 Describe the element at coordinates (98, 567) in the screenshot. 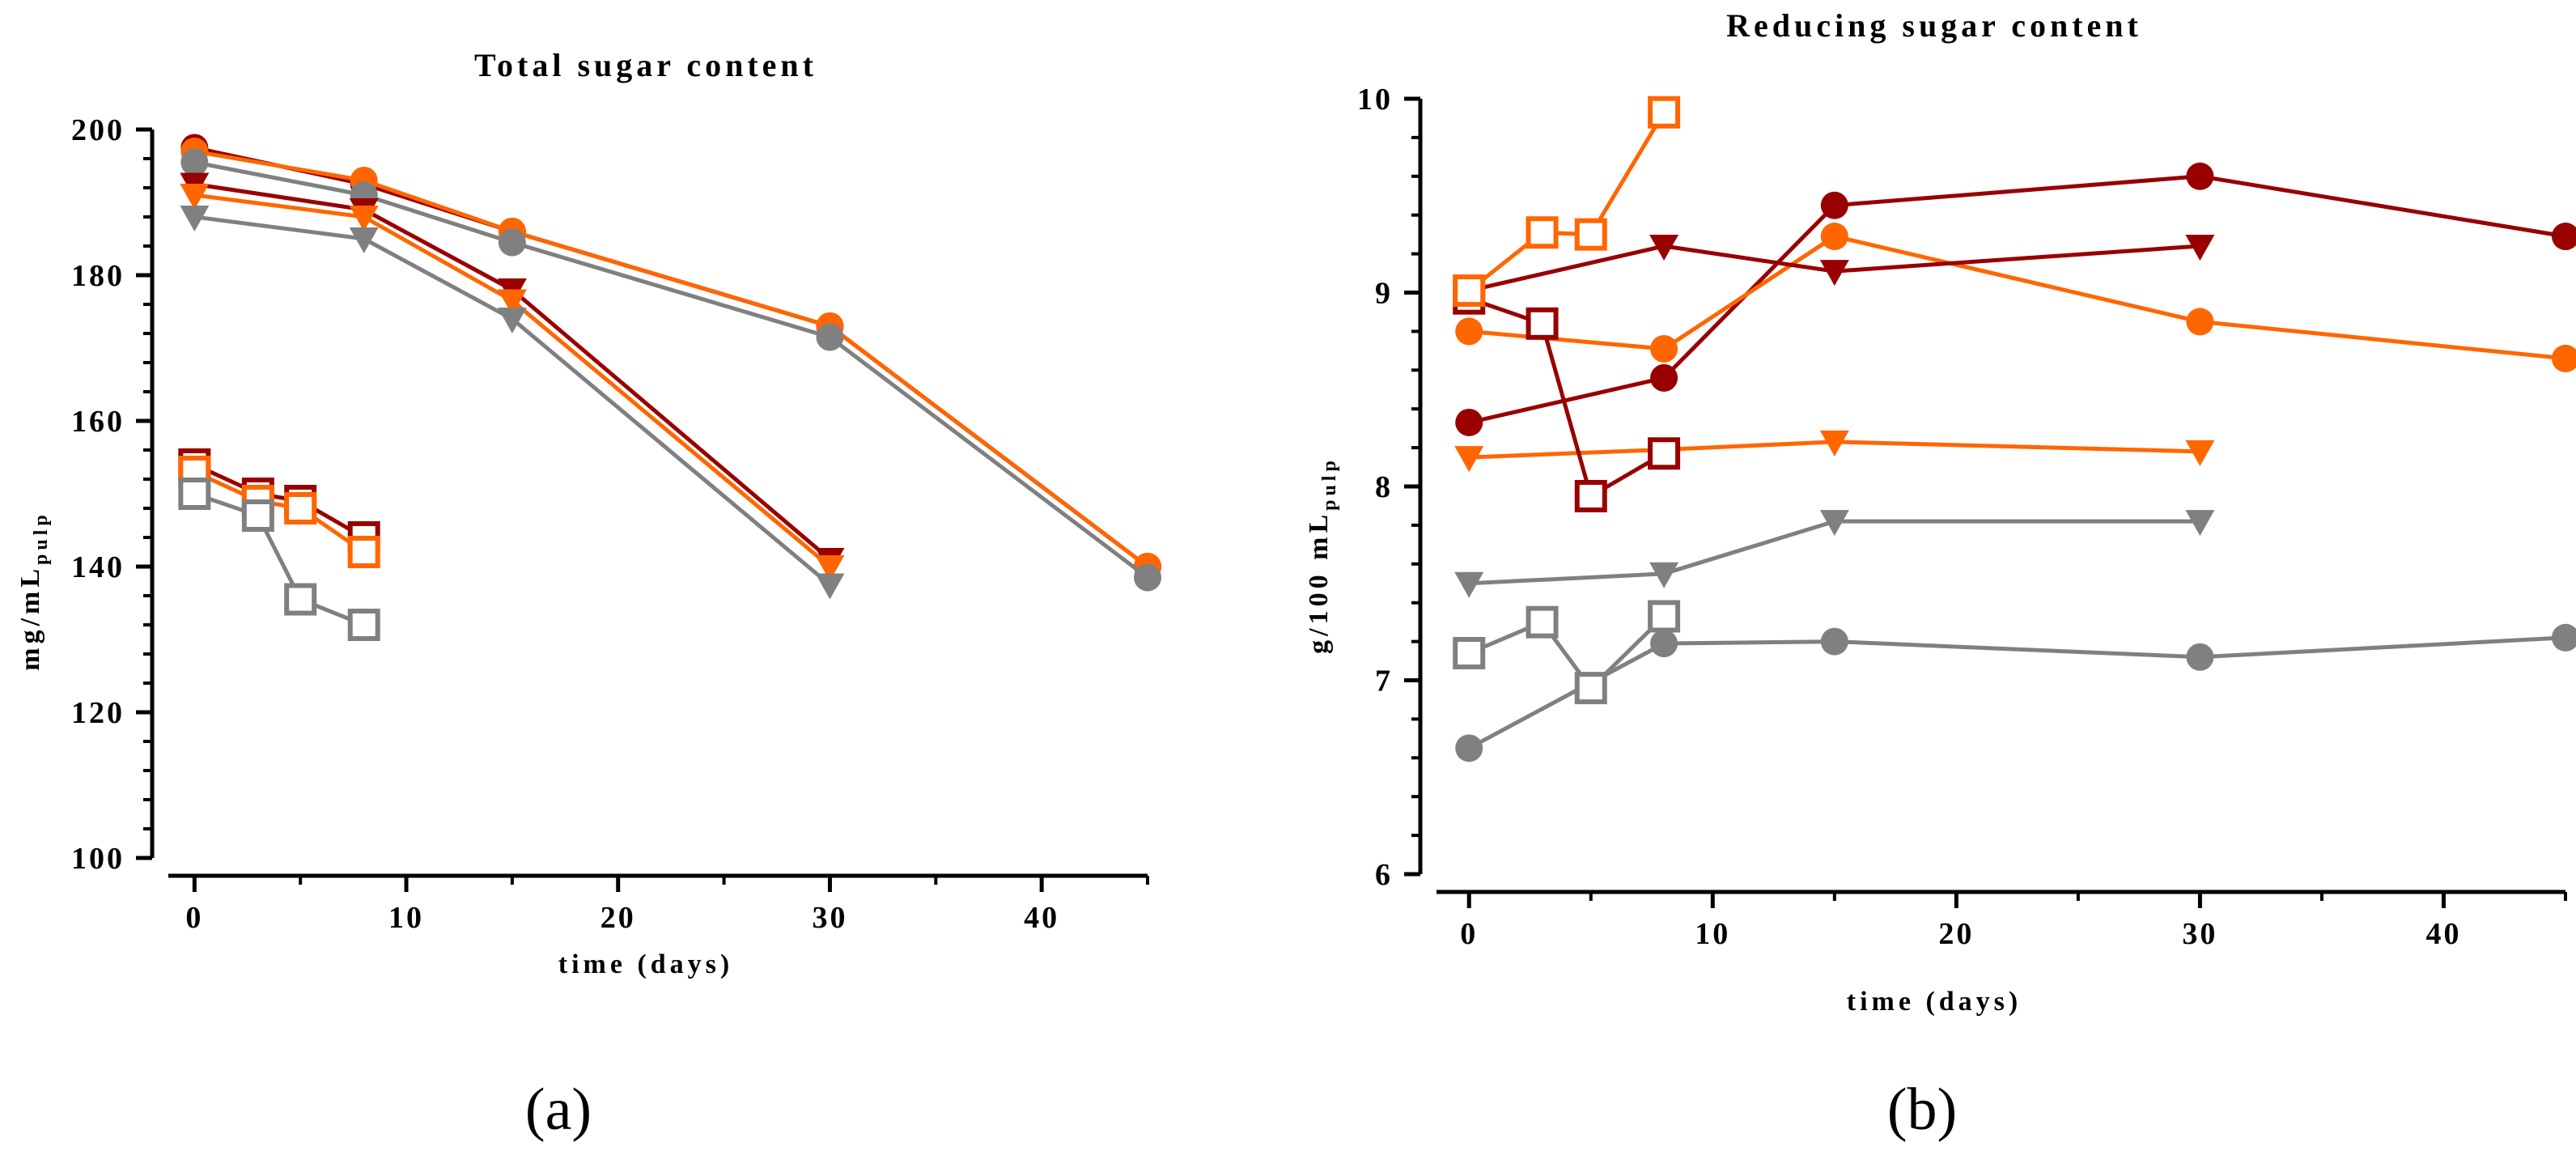

I see `chart-a-y-tick-label: 140` at that location.